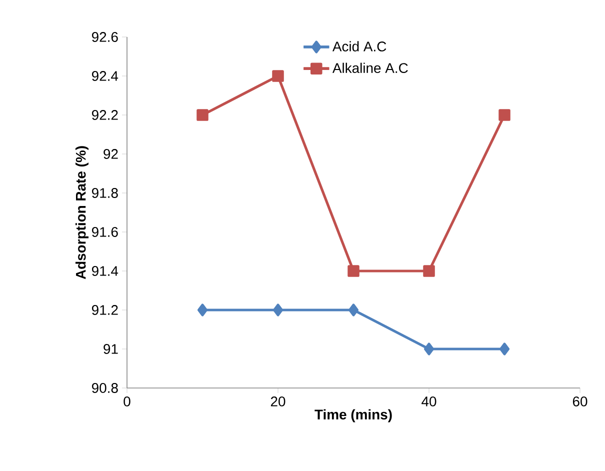 This screenshot has width=605, height=471. I want to click on y-tick-label: 91.8, so click(105, 193).